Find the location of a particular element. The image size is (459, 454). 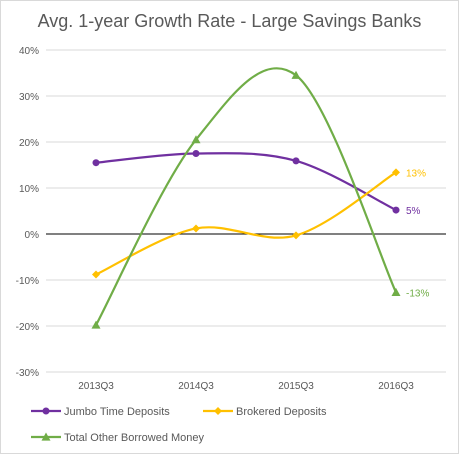

legend-entry-total-other-borrowed-money: Total Other Borrowed Money is located at coordinates (118, 438).